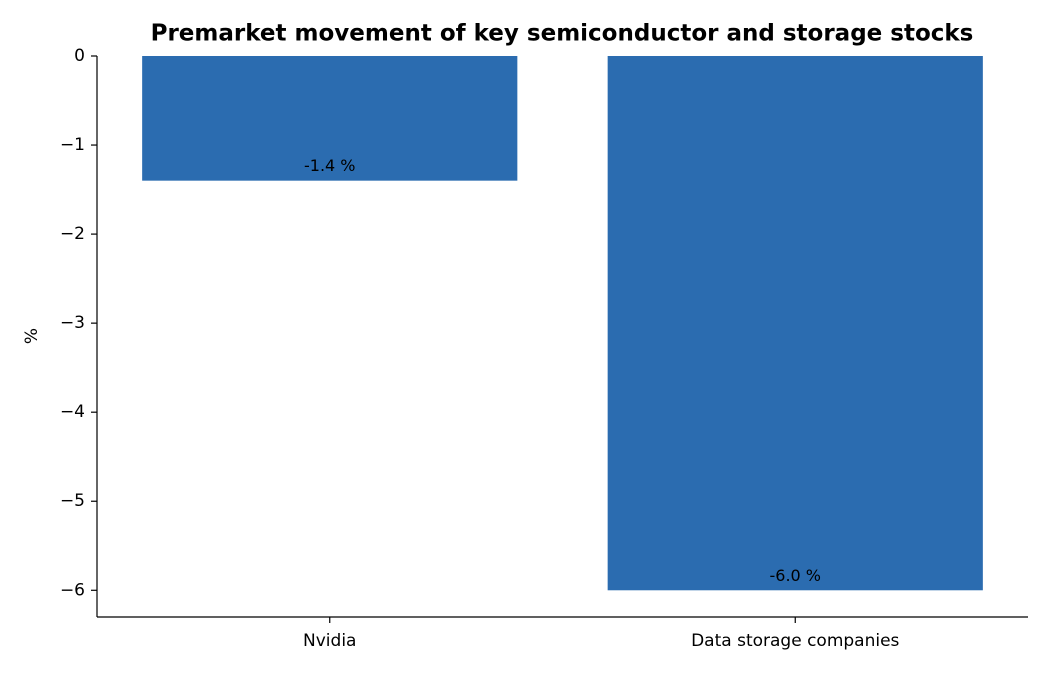  Describe the element at coordinates (795, 575) in the screenshot. I see `value-label: -6.0 %` at that location.